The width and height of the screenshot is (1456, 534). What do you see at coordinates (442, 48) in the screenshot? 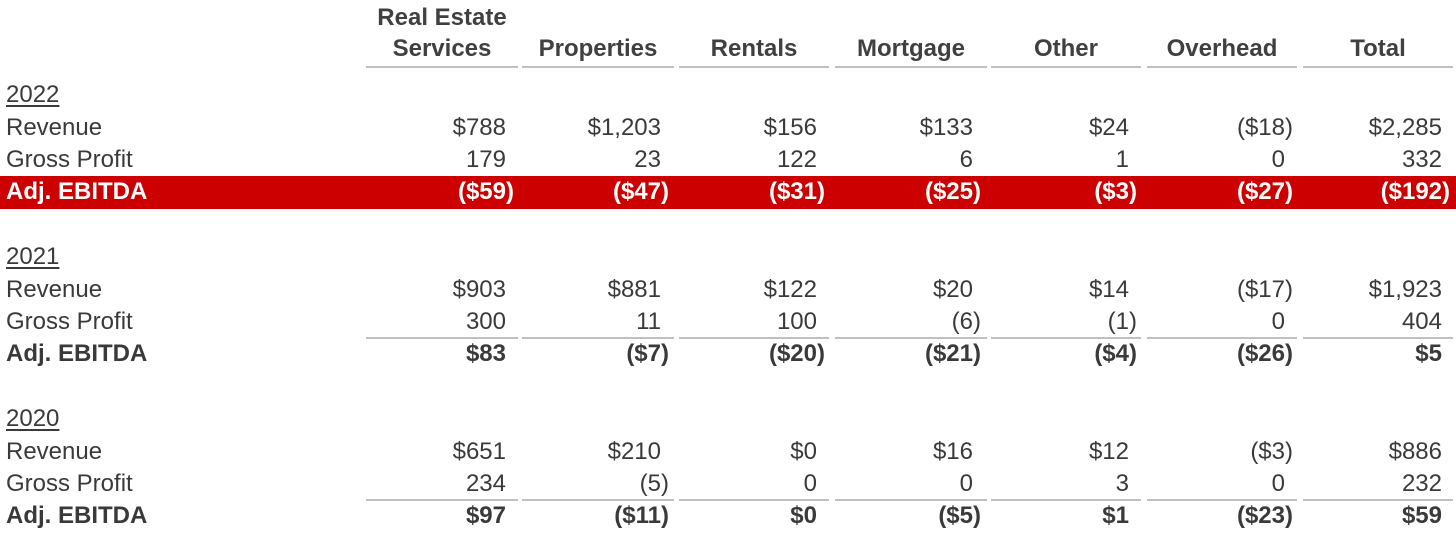
I see `col-header-line2: Services` at bounding box center [442, 48].